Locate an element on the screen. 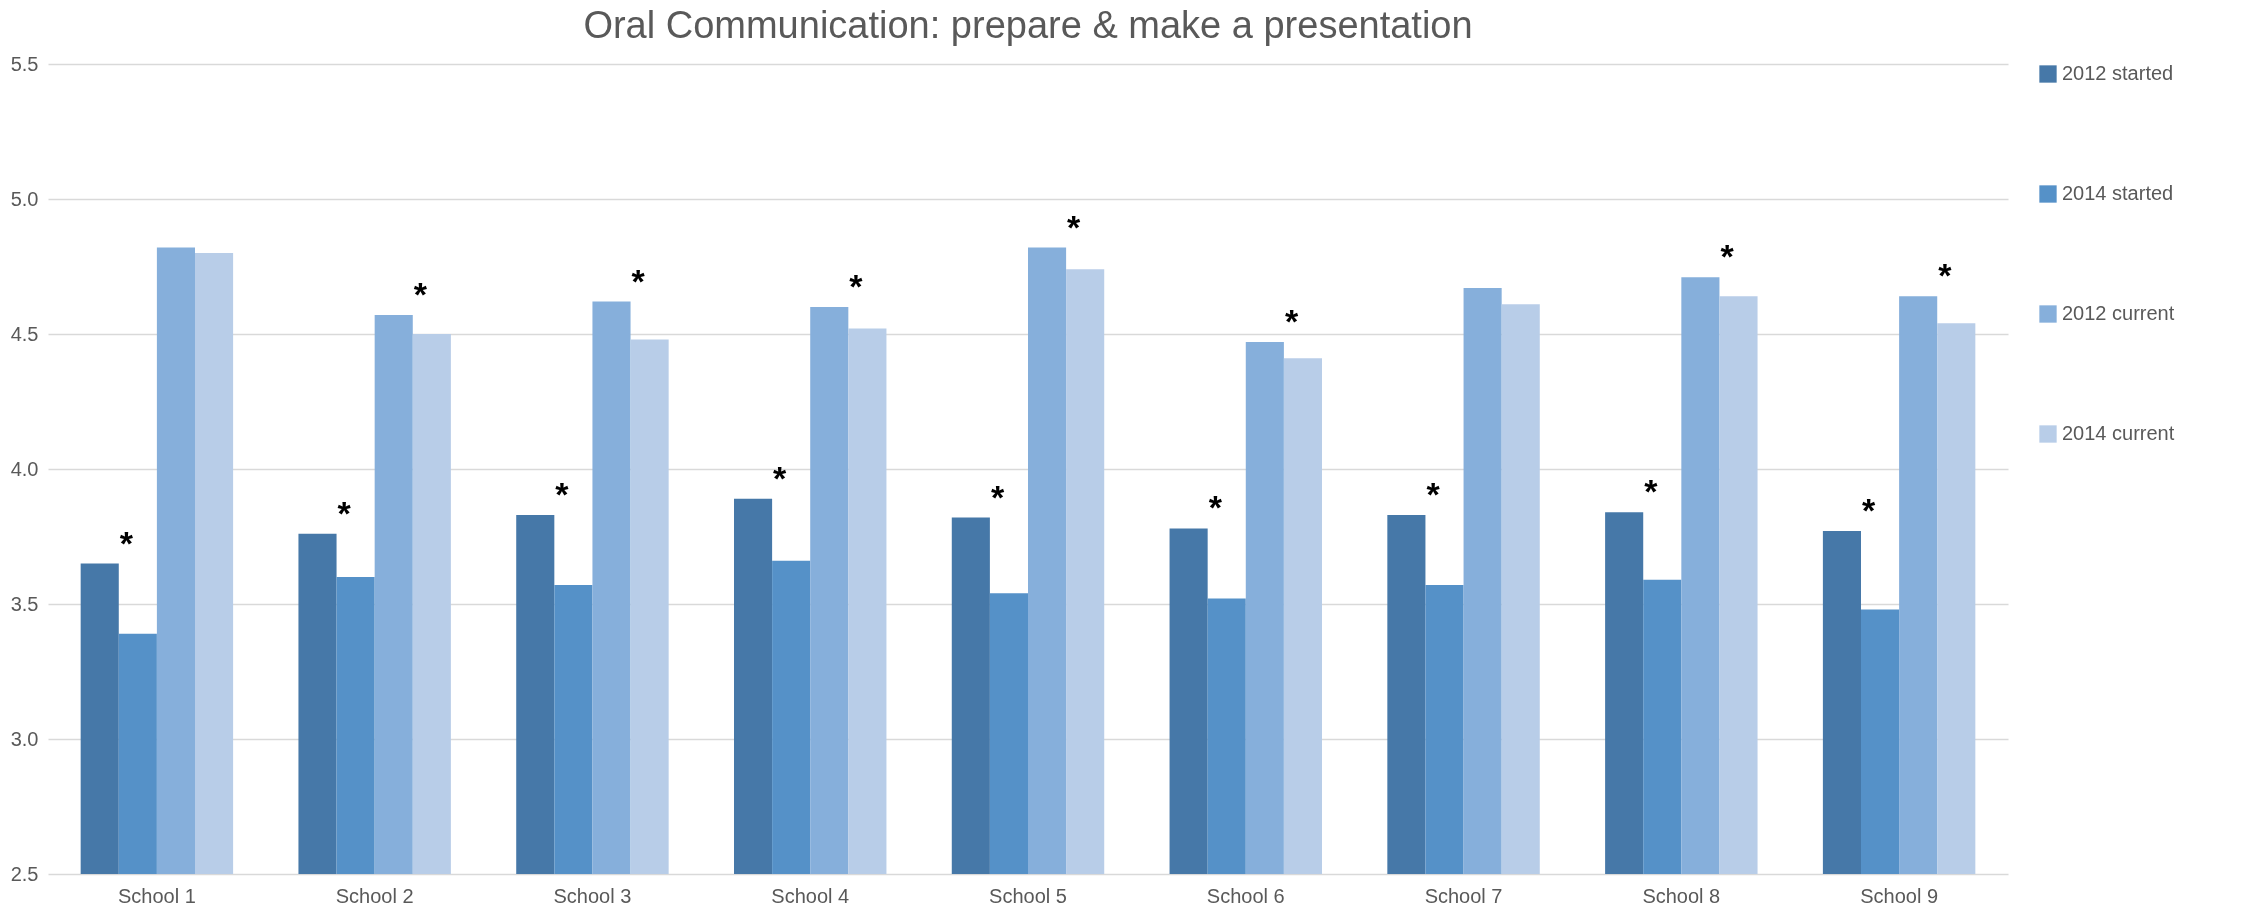 The image size is (2260, 921). x-tick-label: School 5 is located at coordinates (1028, 895).